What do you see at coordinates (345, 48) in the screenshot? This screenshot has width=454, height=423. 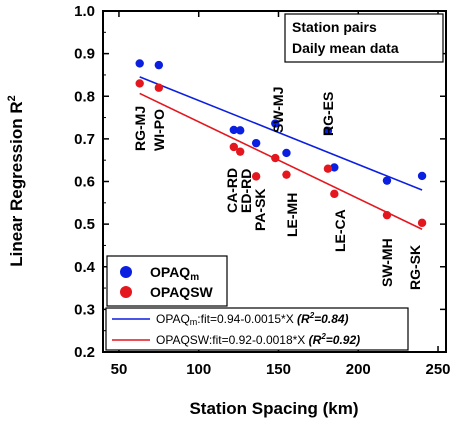 I see `annotation-line-2: Daily mean data` at bounding box center [345, 48].